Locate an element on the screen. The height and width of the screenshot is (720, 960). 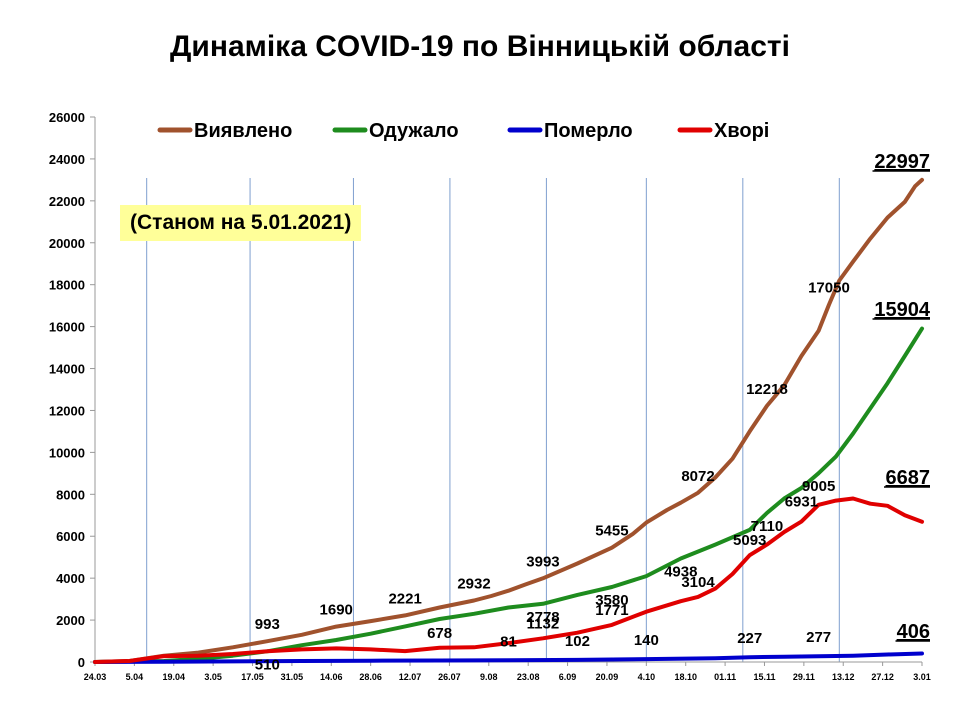
data-label: 277 is located at coordinates (818, 637).